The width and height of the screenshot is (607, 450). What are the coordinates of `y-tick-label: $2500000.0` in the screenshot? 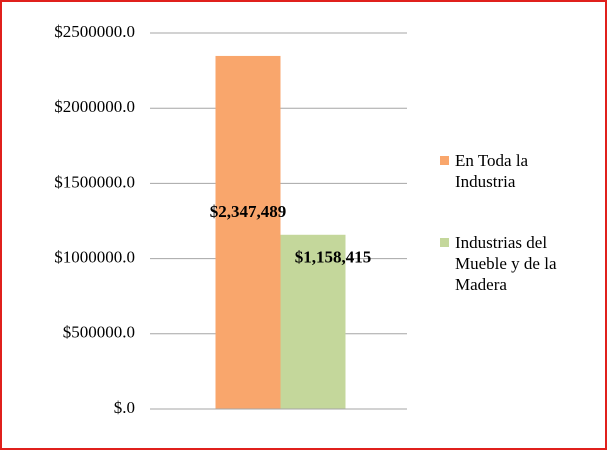 It's located at (94, 31).